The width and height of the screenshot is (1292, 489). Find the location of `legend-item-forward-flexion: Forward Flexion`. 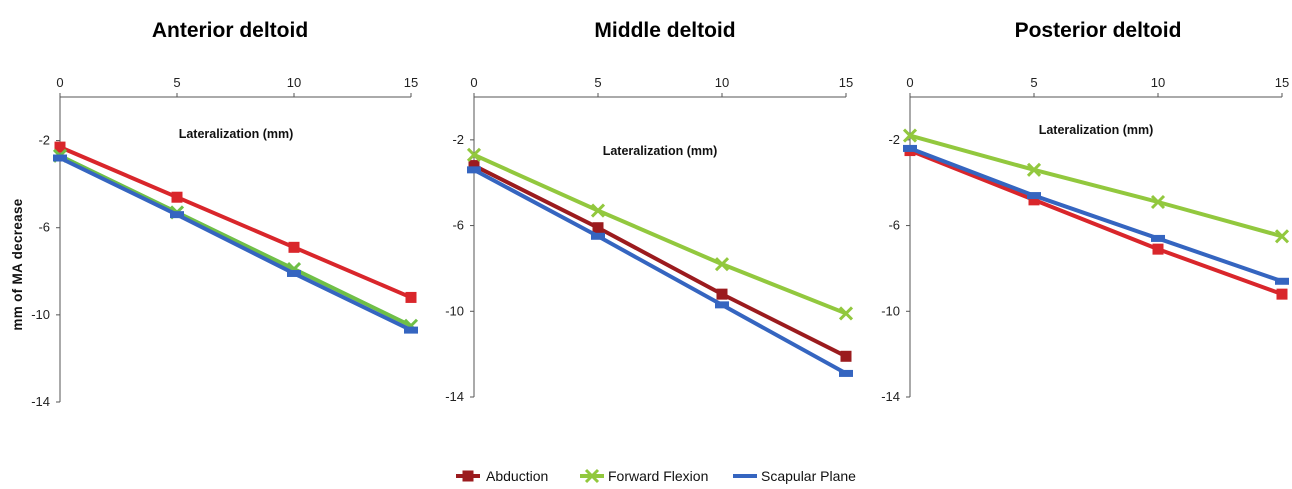

legend-item-forward-flexion: Forward Flexion is located at coordinates (644, 476).